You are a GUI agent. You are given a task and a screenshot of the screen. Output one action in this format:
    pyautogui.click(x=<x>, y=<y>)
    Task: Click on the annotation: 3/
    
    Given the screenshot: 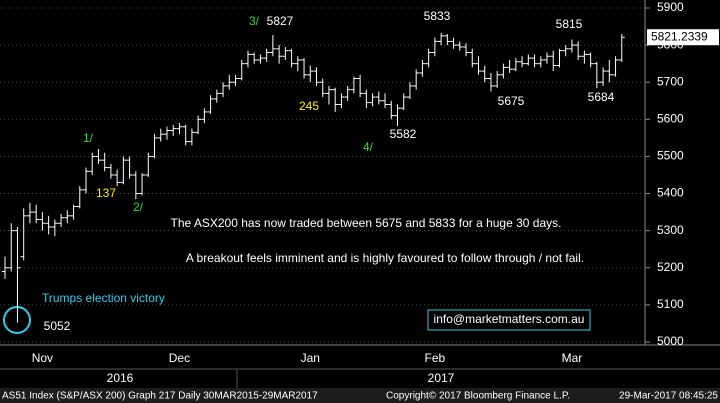 What is the action you would take?
    pyautogui.click(x=254, y=21)
    